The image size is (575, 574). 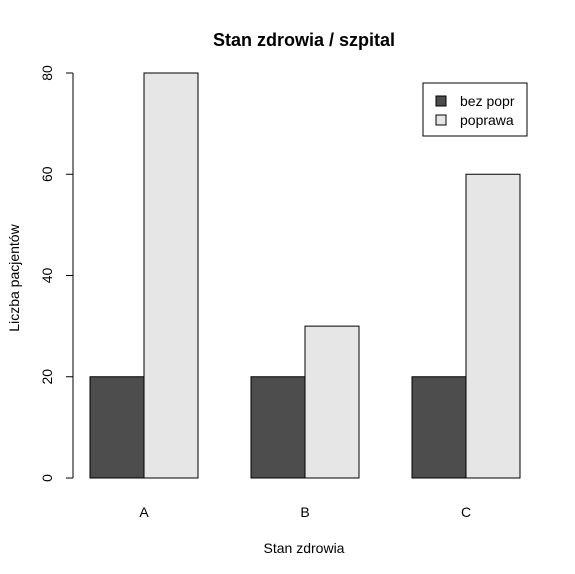 I want to click on legend: bez popr poprawa, so click(x=475, y=109).